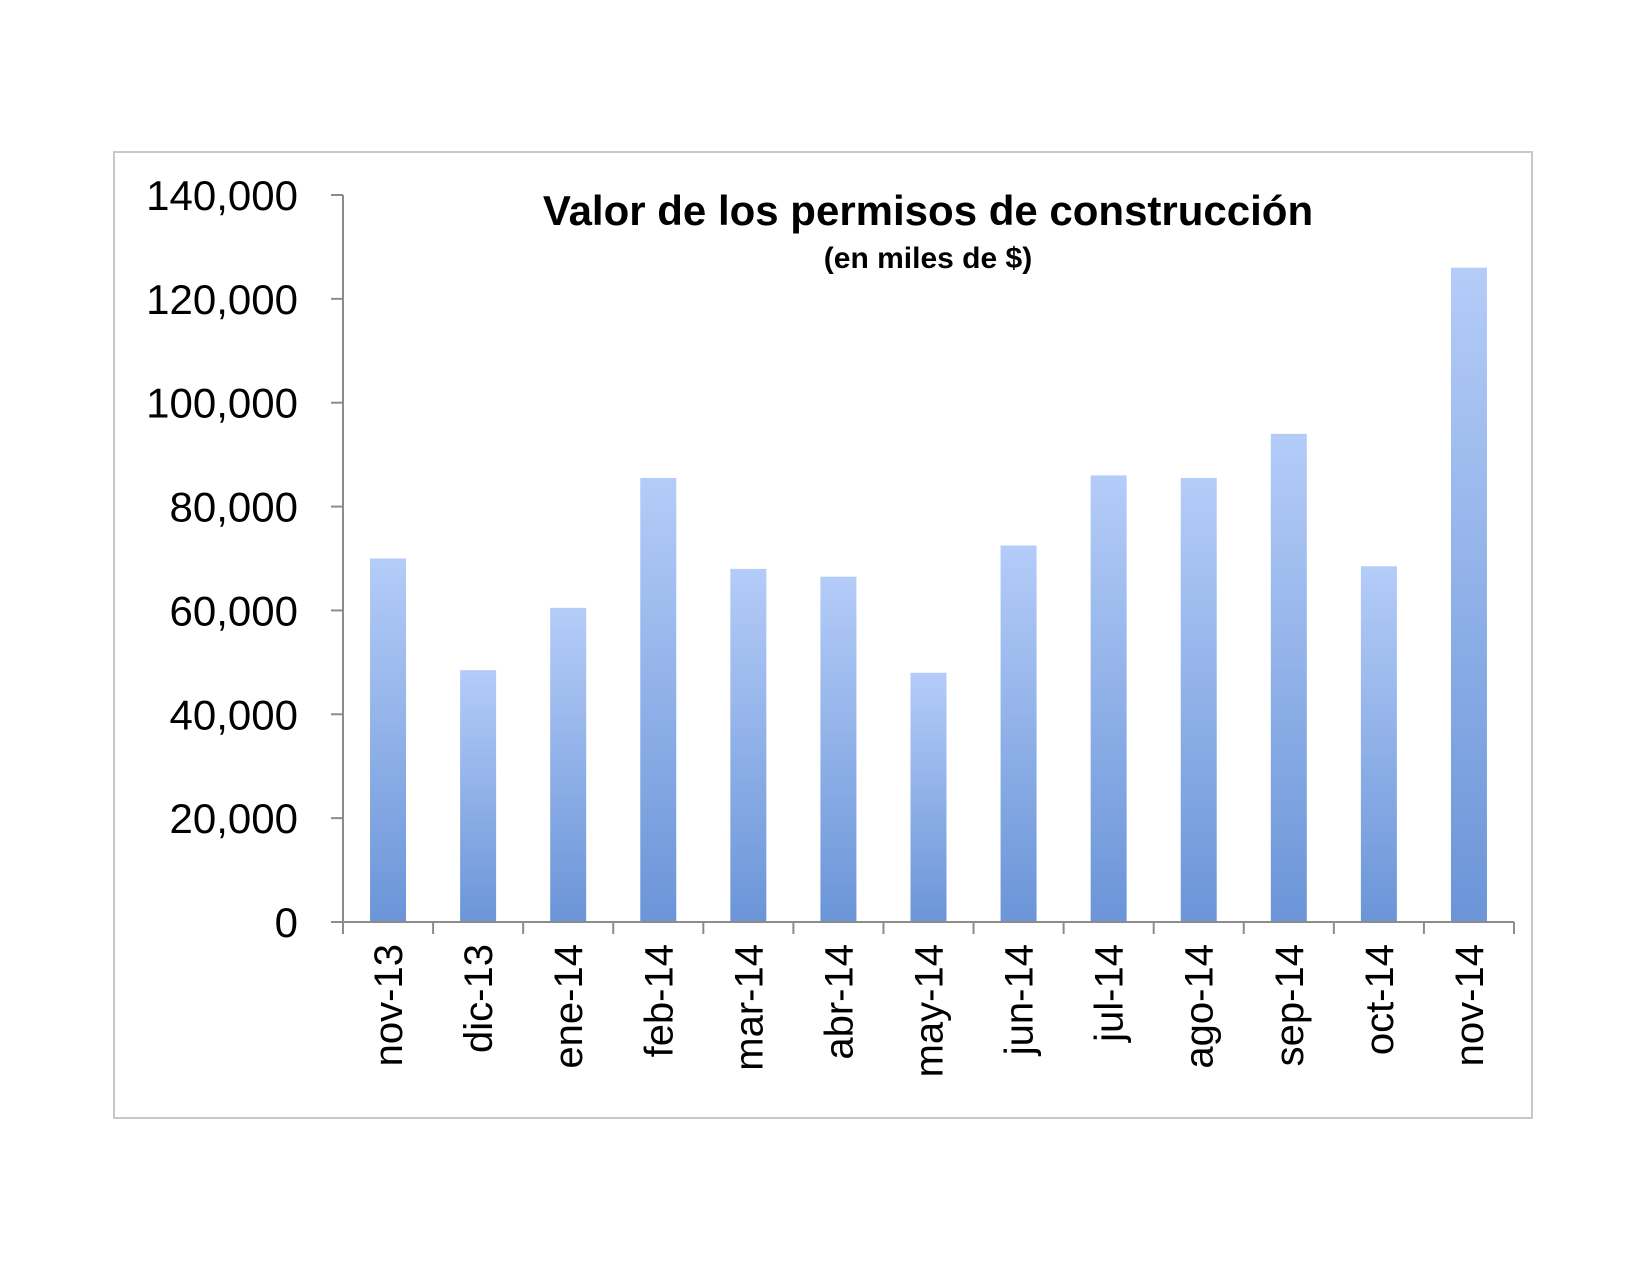  I want to click on x-tick-label: may-14, so click(930, 1010).